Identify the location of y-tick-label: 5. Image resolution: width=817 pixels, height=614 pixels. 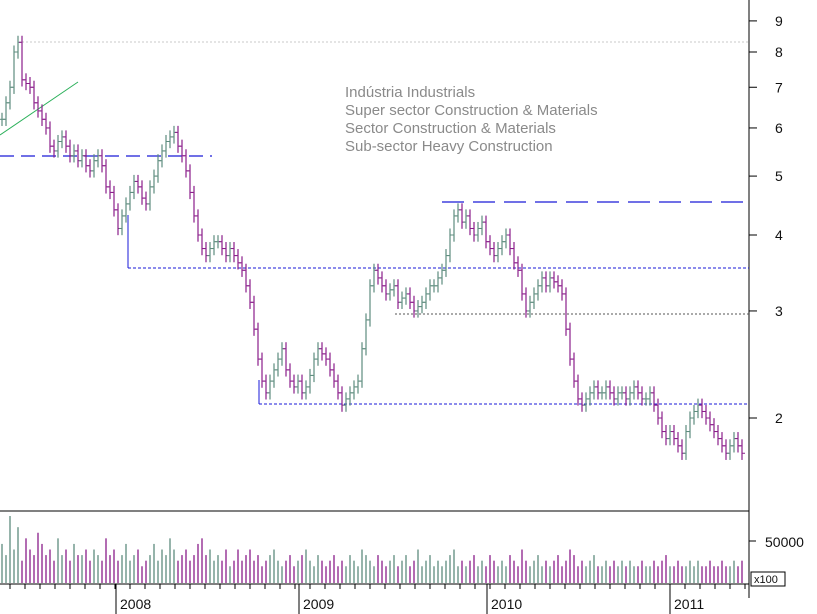
(779, 176).